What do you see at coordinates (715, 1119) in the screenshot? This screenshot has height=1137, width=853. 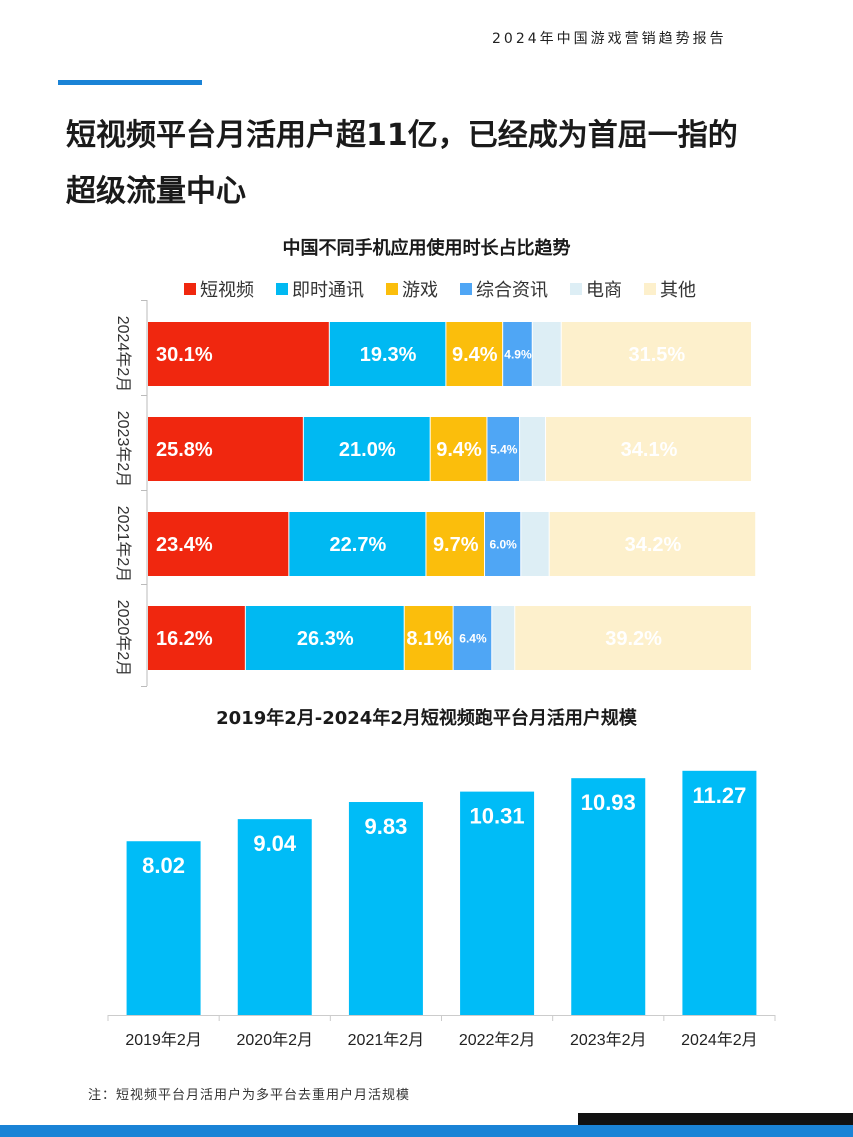 I see `footer-black-bar` at bounding box center [715, 1119].